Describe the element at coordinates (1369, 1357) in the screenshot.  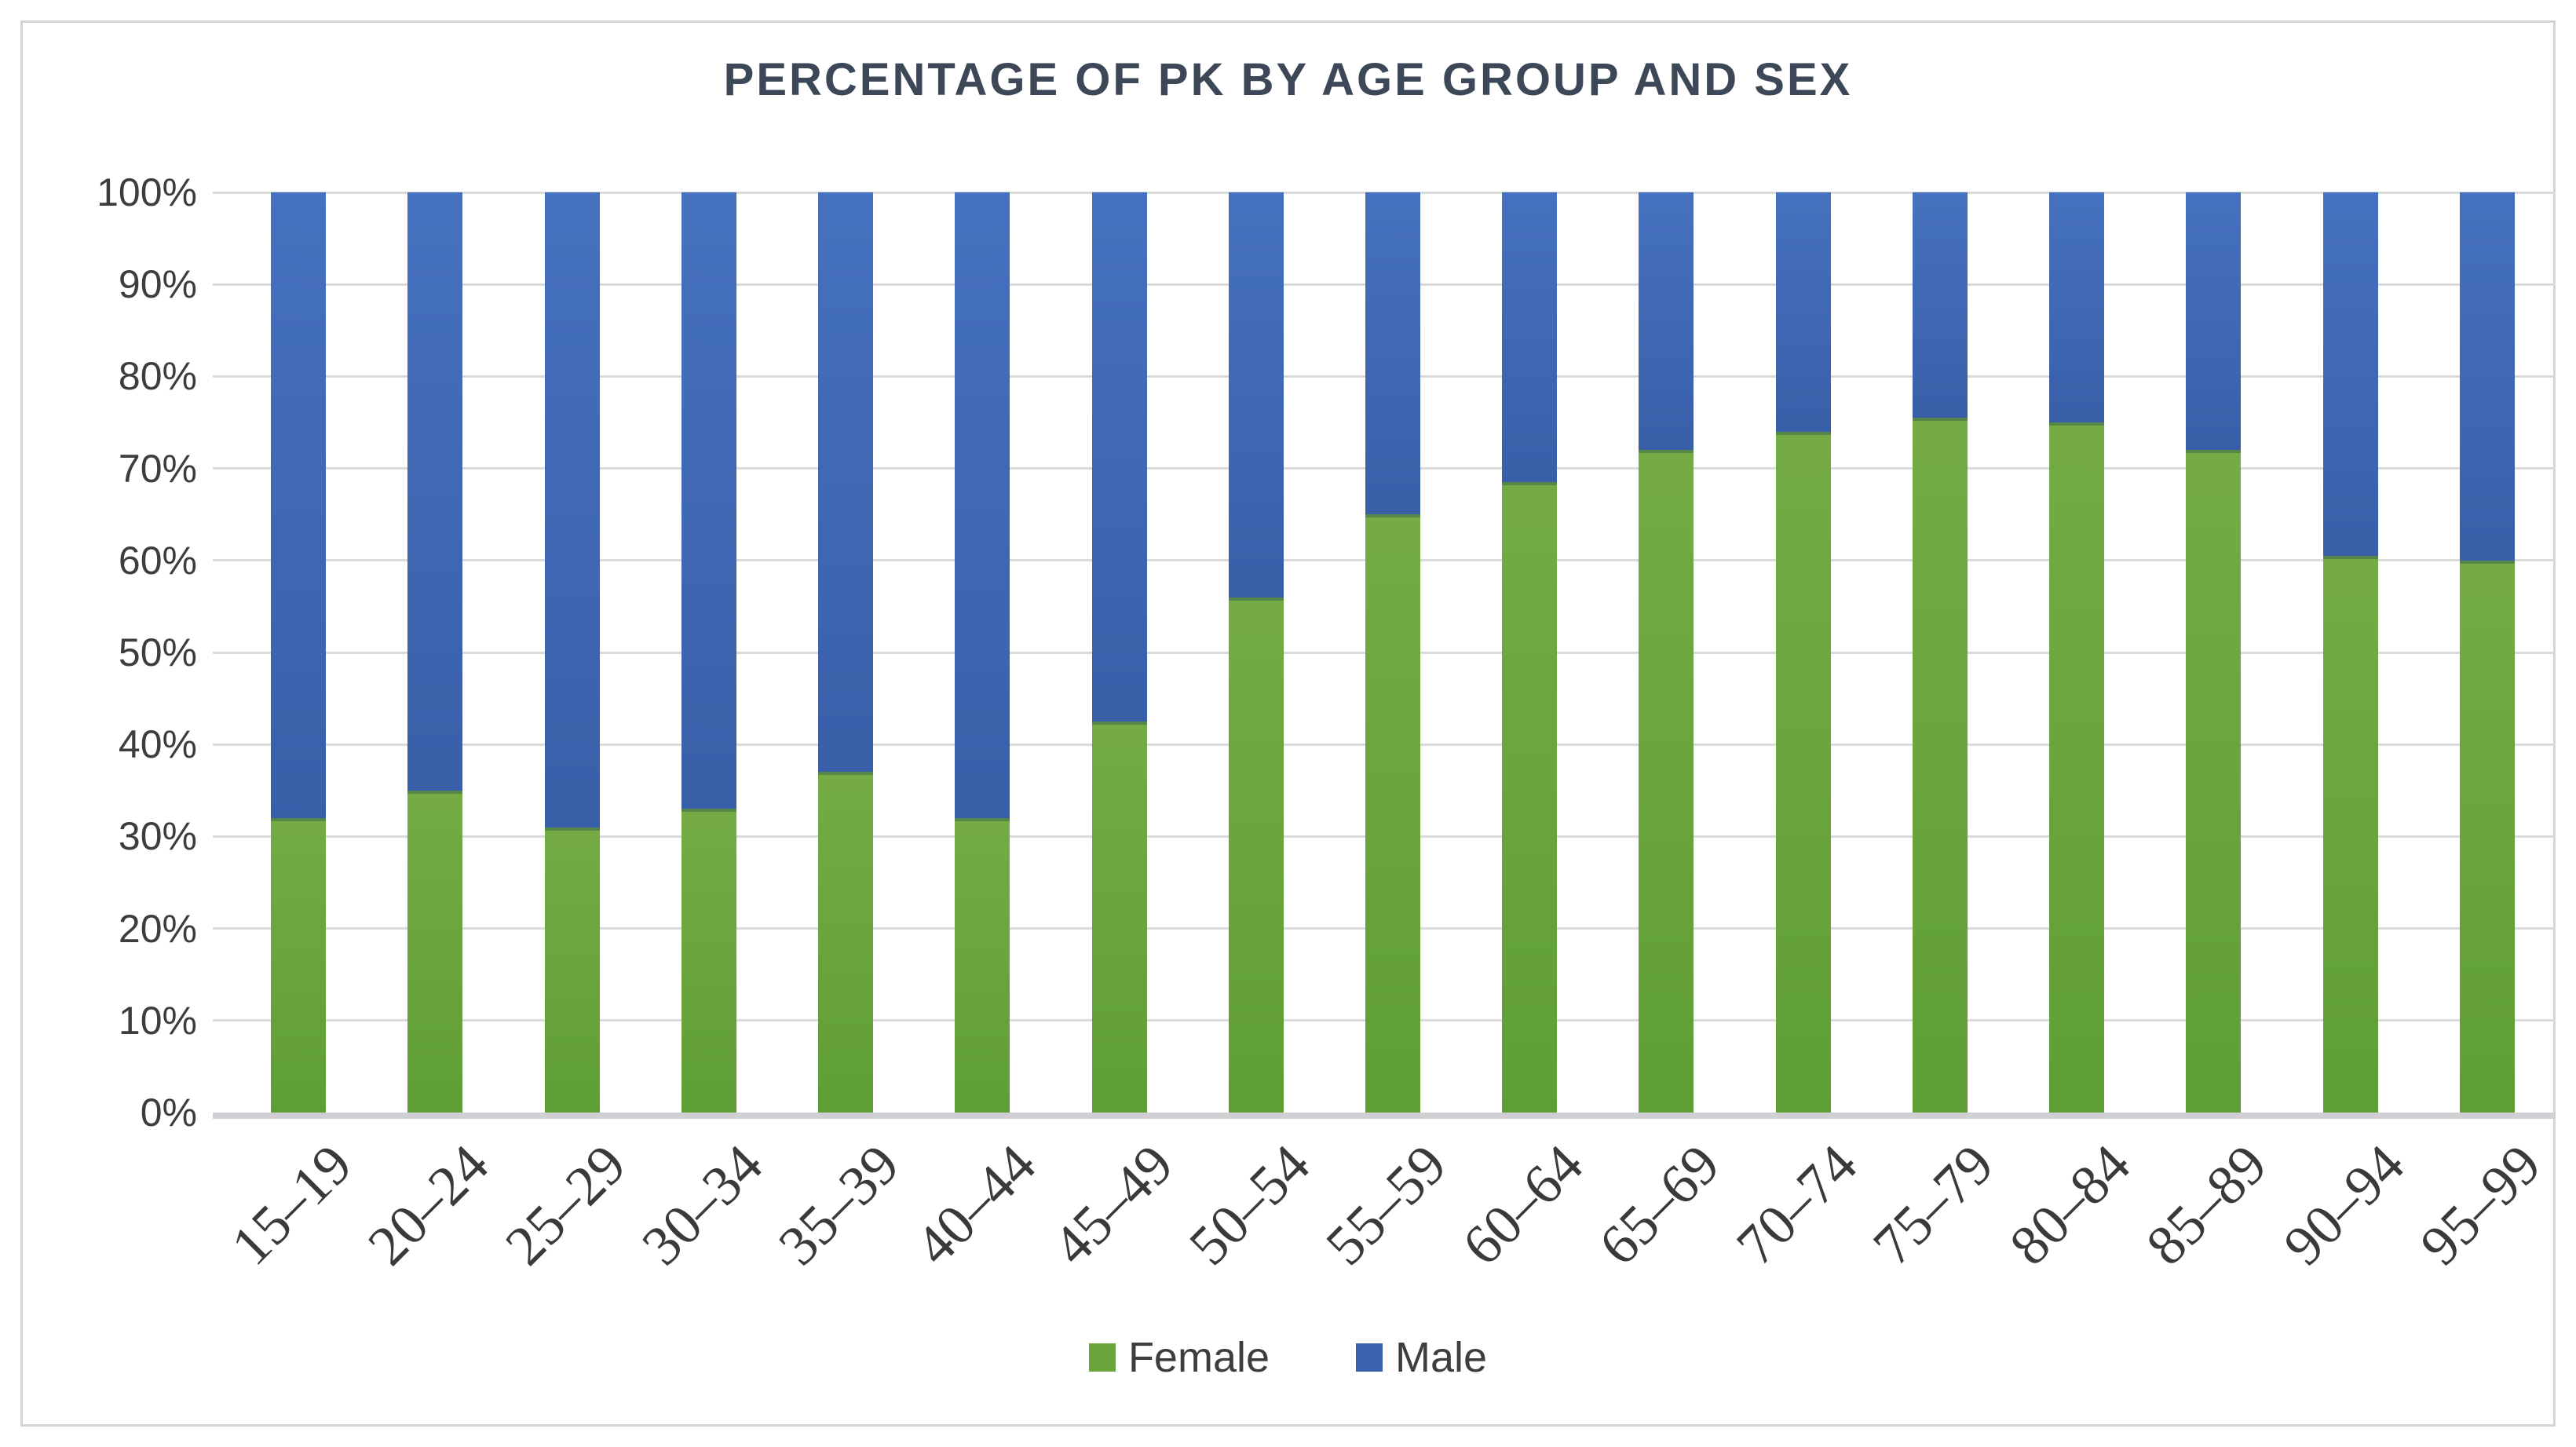
I see `male-series-swatch` at that location.